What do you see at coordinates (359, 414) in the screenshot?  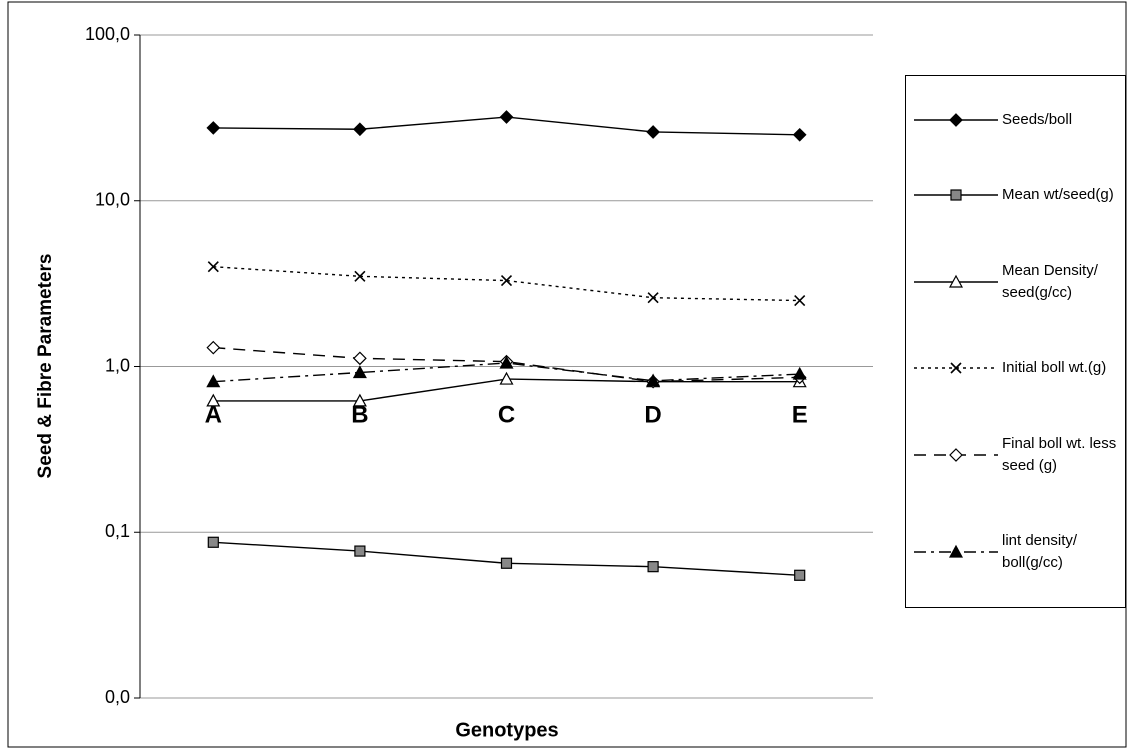 I see `x-tick-label: B` at bounding box center [359, 414].